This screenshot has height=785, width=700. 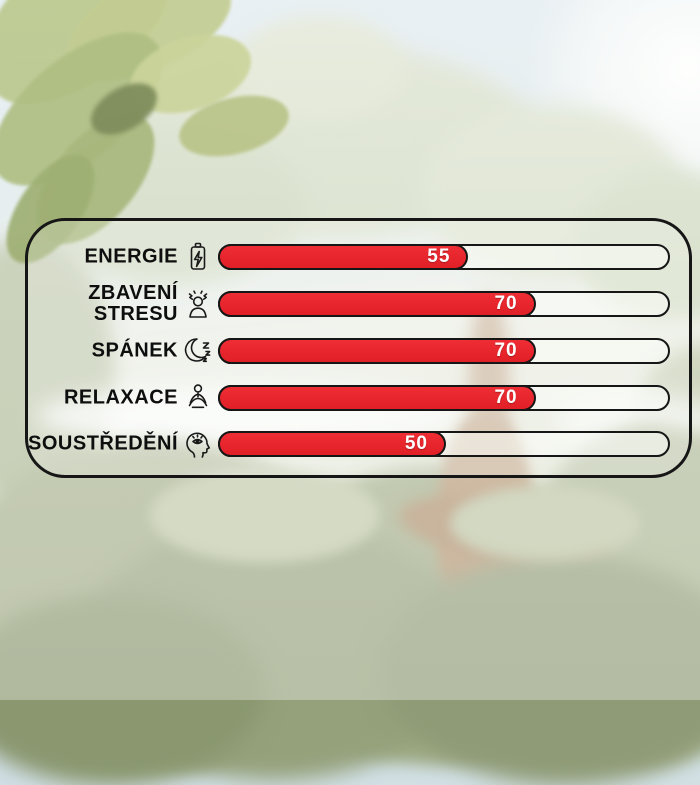 I want to click on stressed-person-icon, so click(x=198, y=304).